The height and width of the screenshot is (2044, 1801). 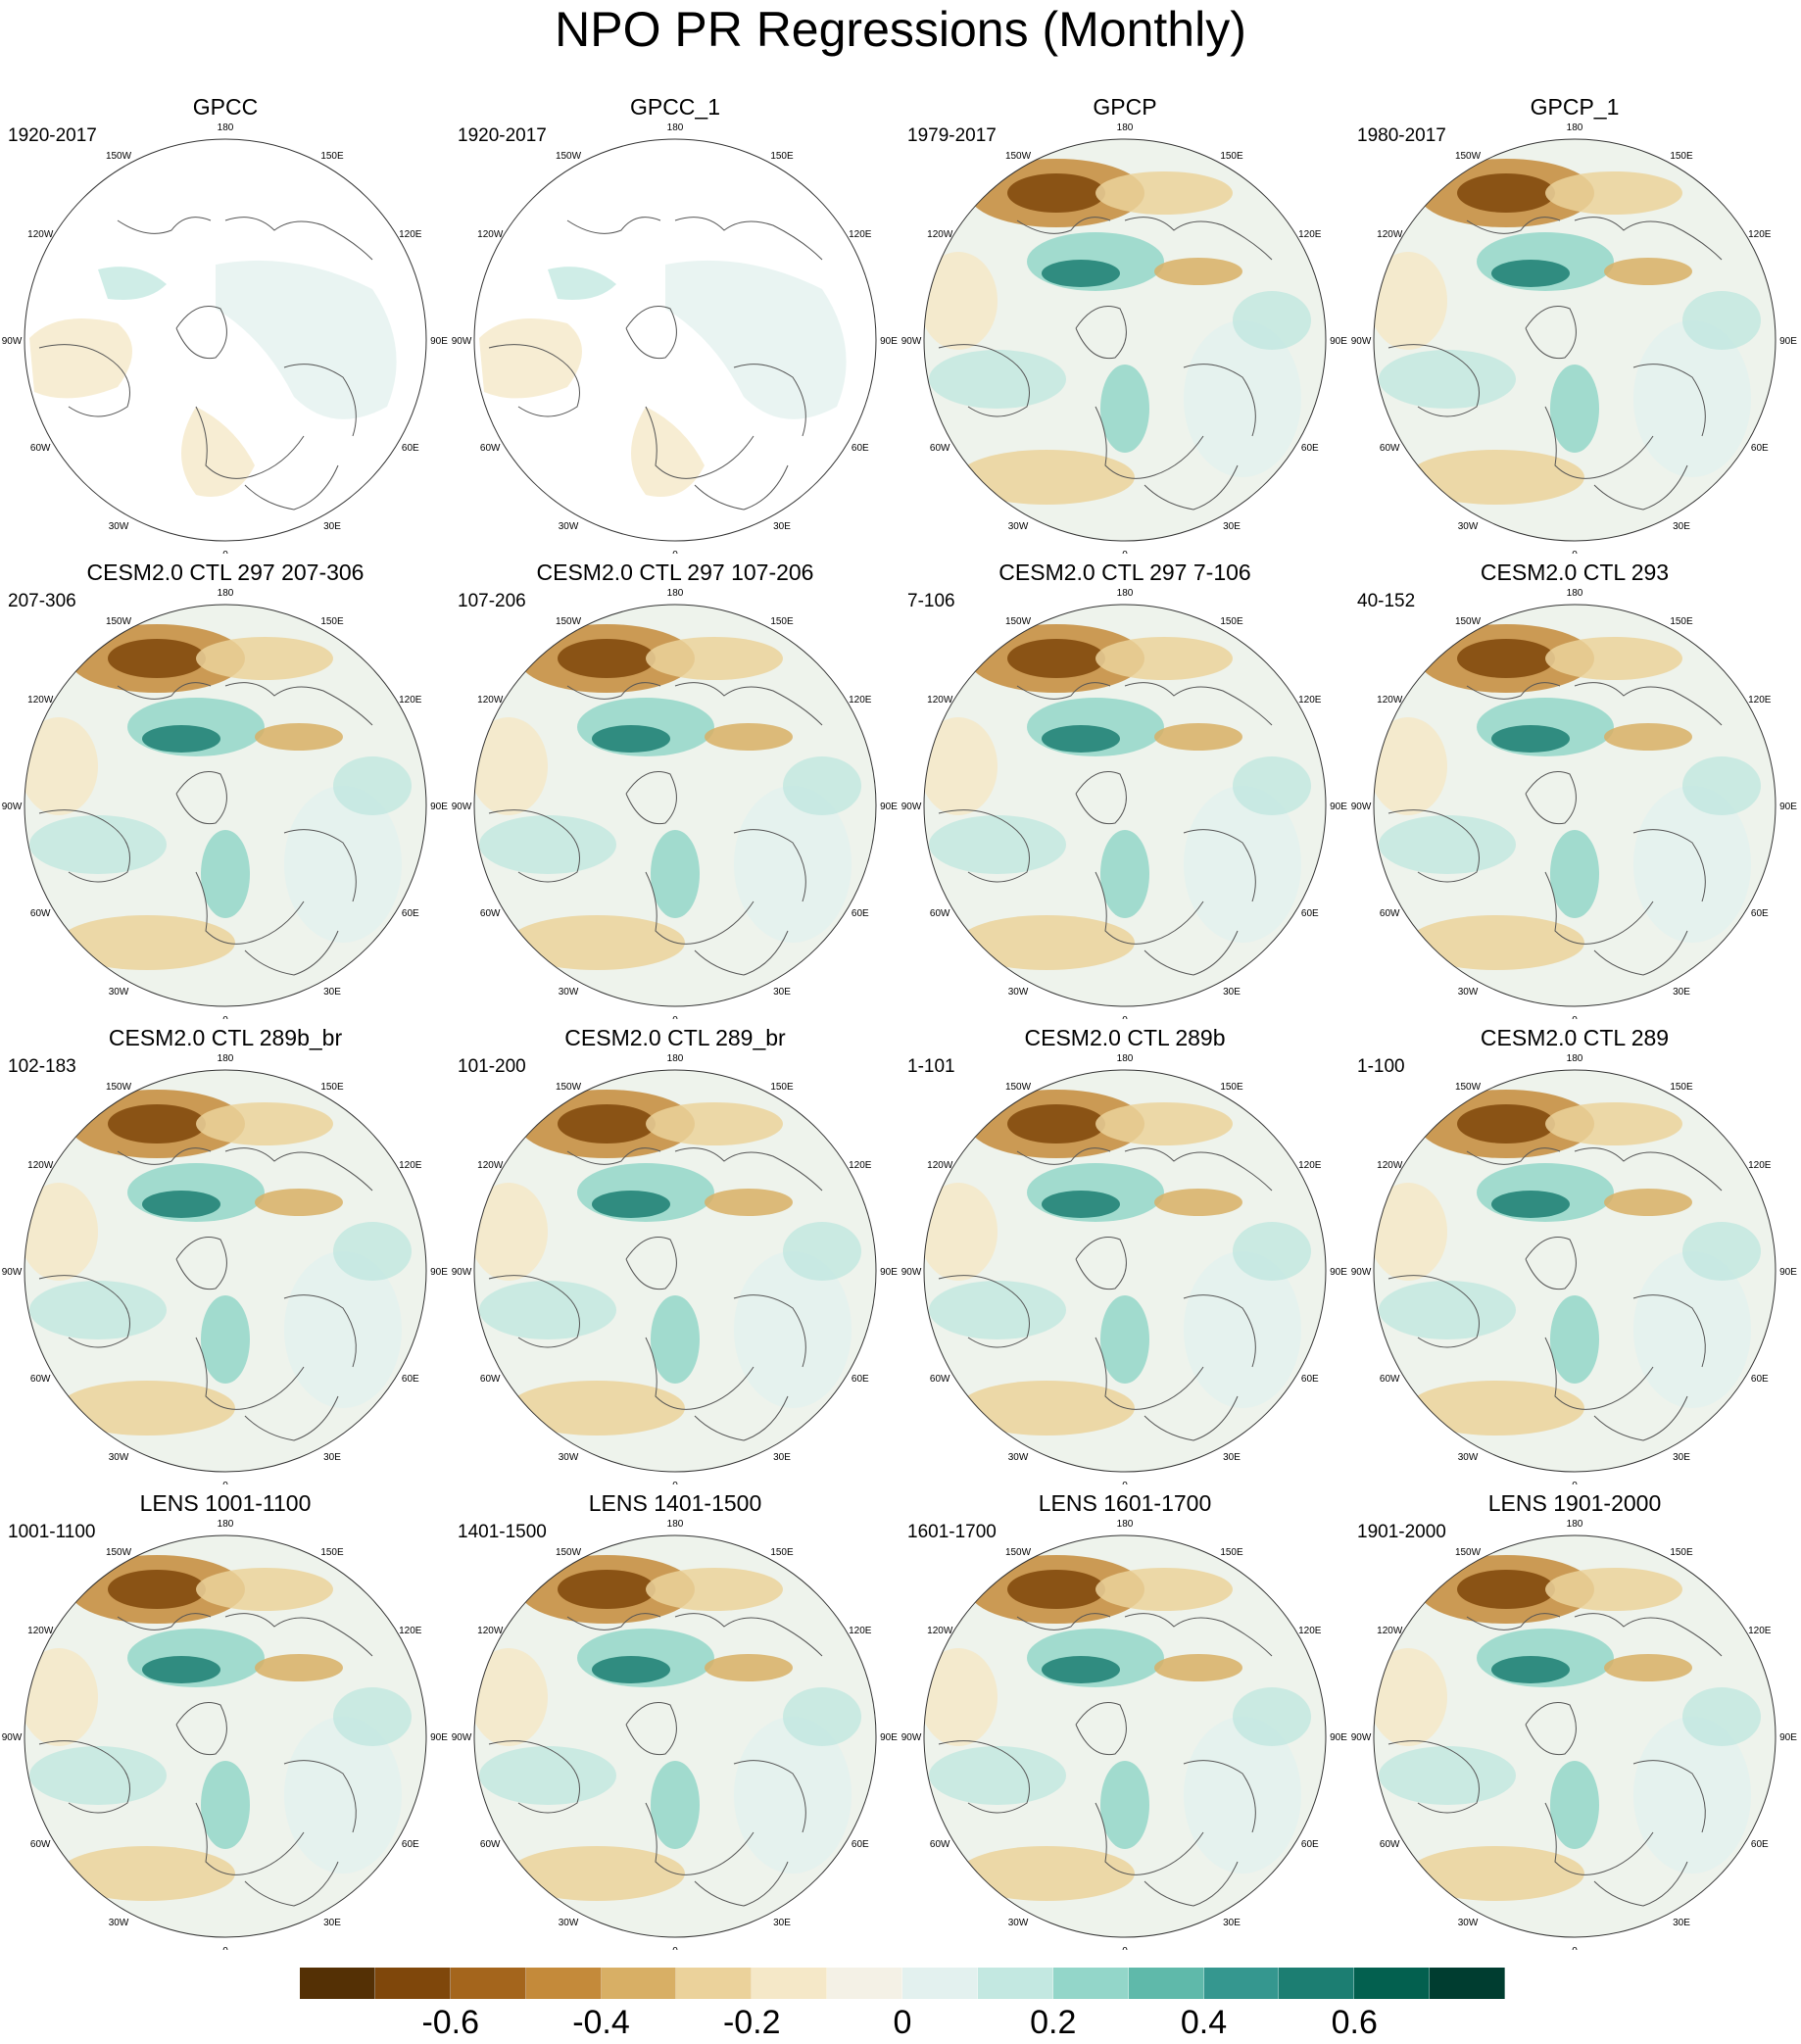 I want to click on colorbar-tick-label: 0.4, so click(x=1204, y=2023).